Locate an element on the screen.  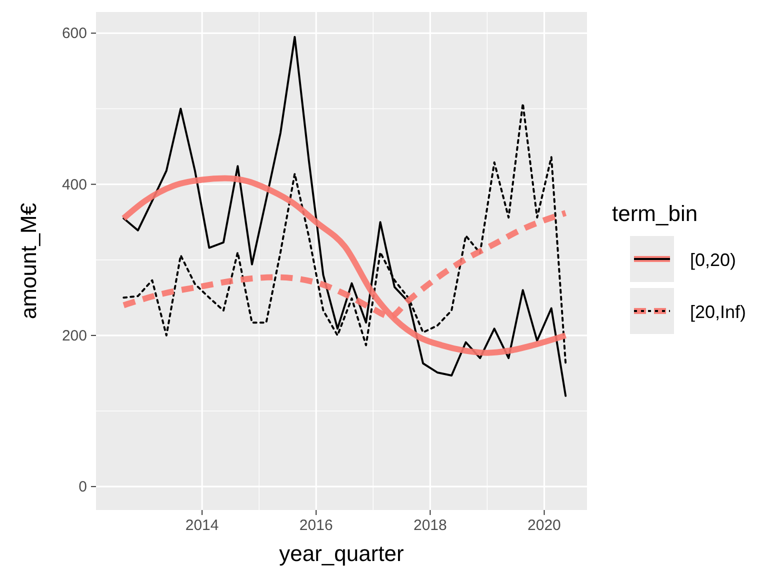
legend-label: [0,20) is located at coordinates (713, 260).